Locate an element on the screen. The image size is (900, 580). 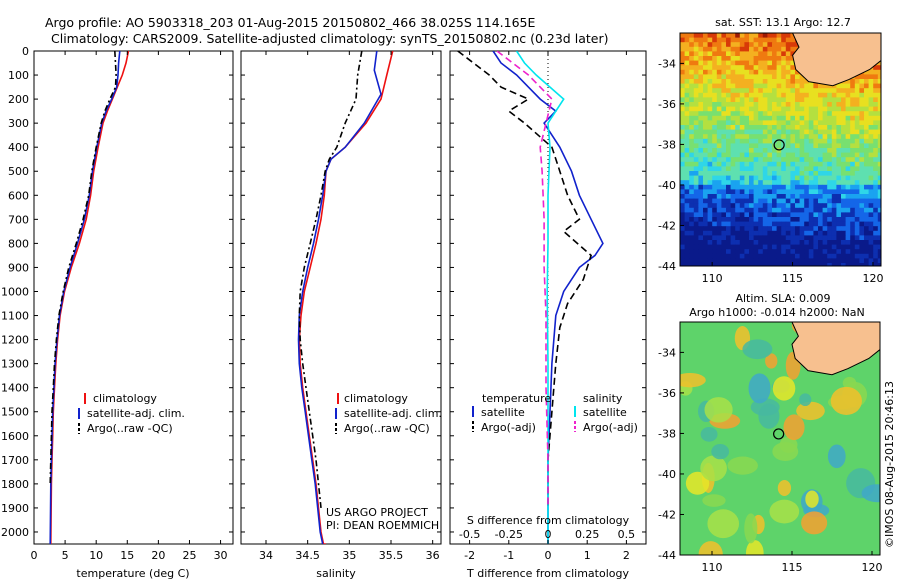
ytick-label: 100 is located at coordinates (18, 75).